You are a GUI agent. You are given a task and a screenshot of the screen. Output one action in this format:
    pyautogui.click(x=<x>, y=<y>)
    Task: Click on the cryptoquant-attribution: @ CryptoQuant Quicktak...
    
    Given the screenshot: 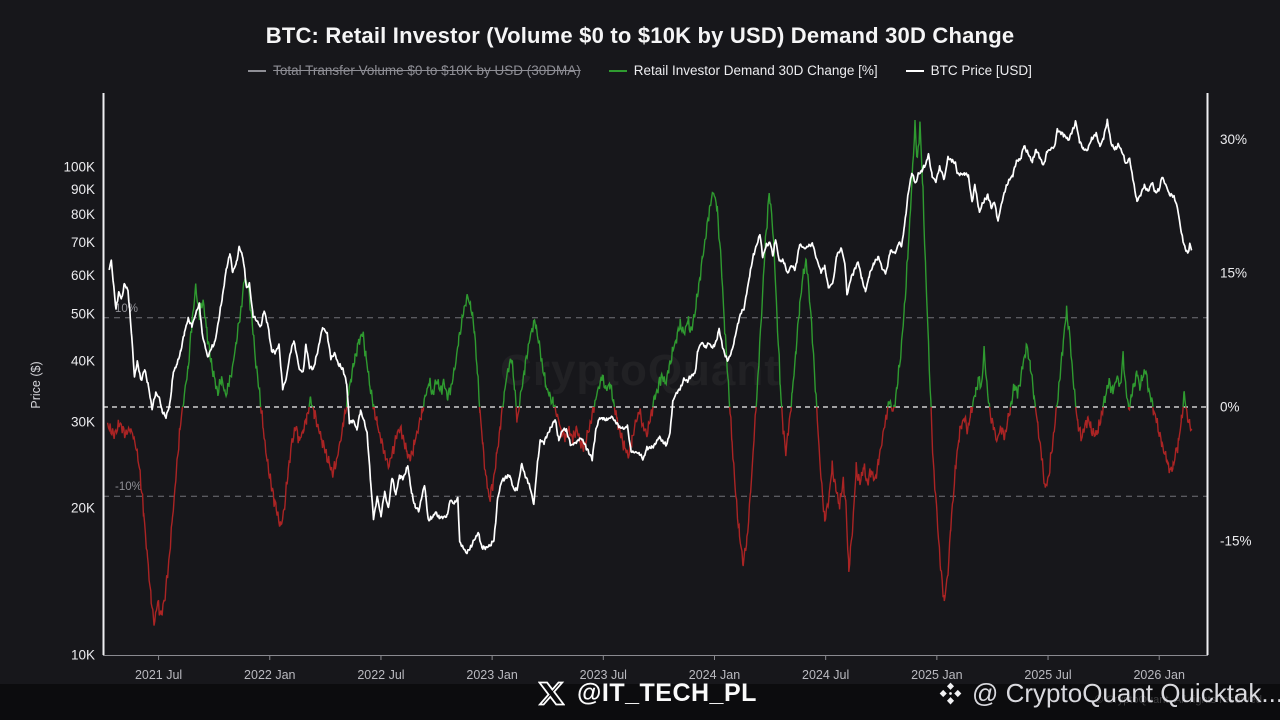 What is the action you would take?
    pyautogui.click(x=1109, y=693)
    